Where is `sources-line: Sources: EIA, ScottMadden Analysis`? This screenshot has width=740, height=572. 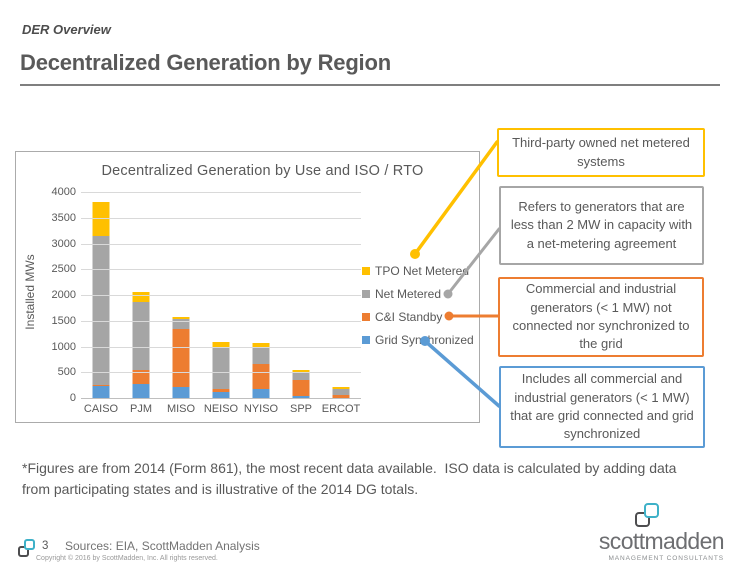
sources-line: Sources: EIA, ScottMadden Analysis is located at coordinates (162, 546).